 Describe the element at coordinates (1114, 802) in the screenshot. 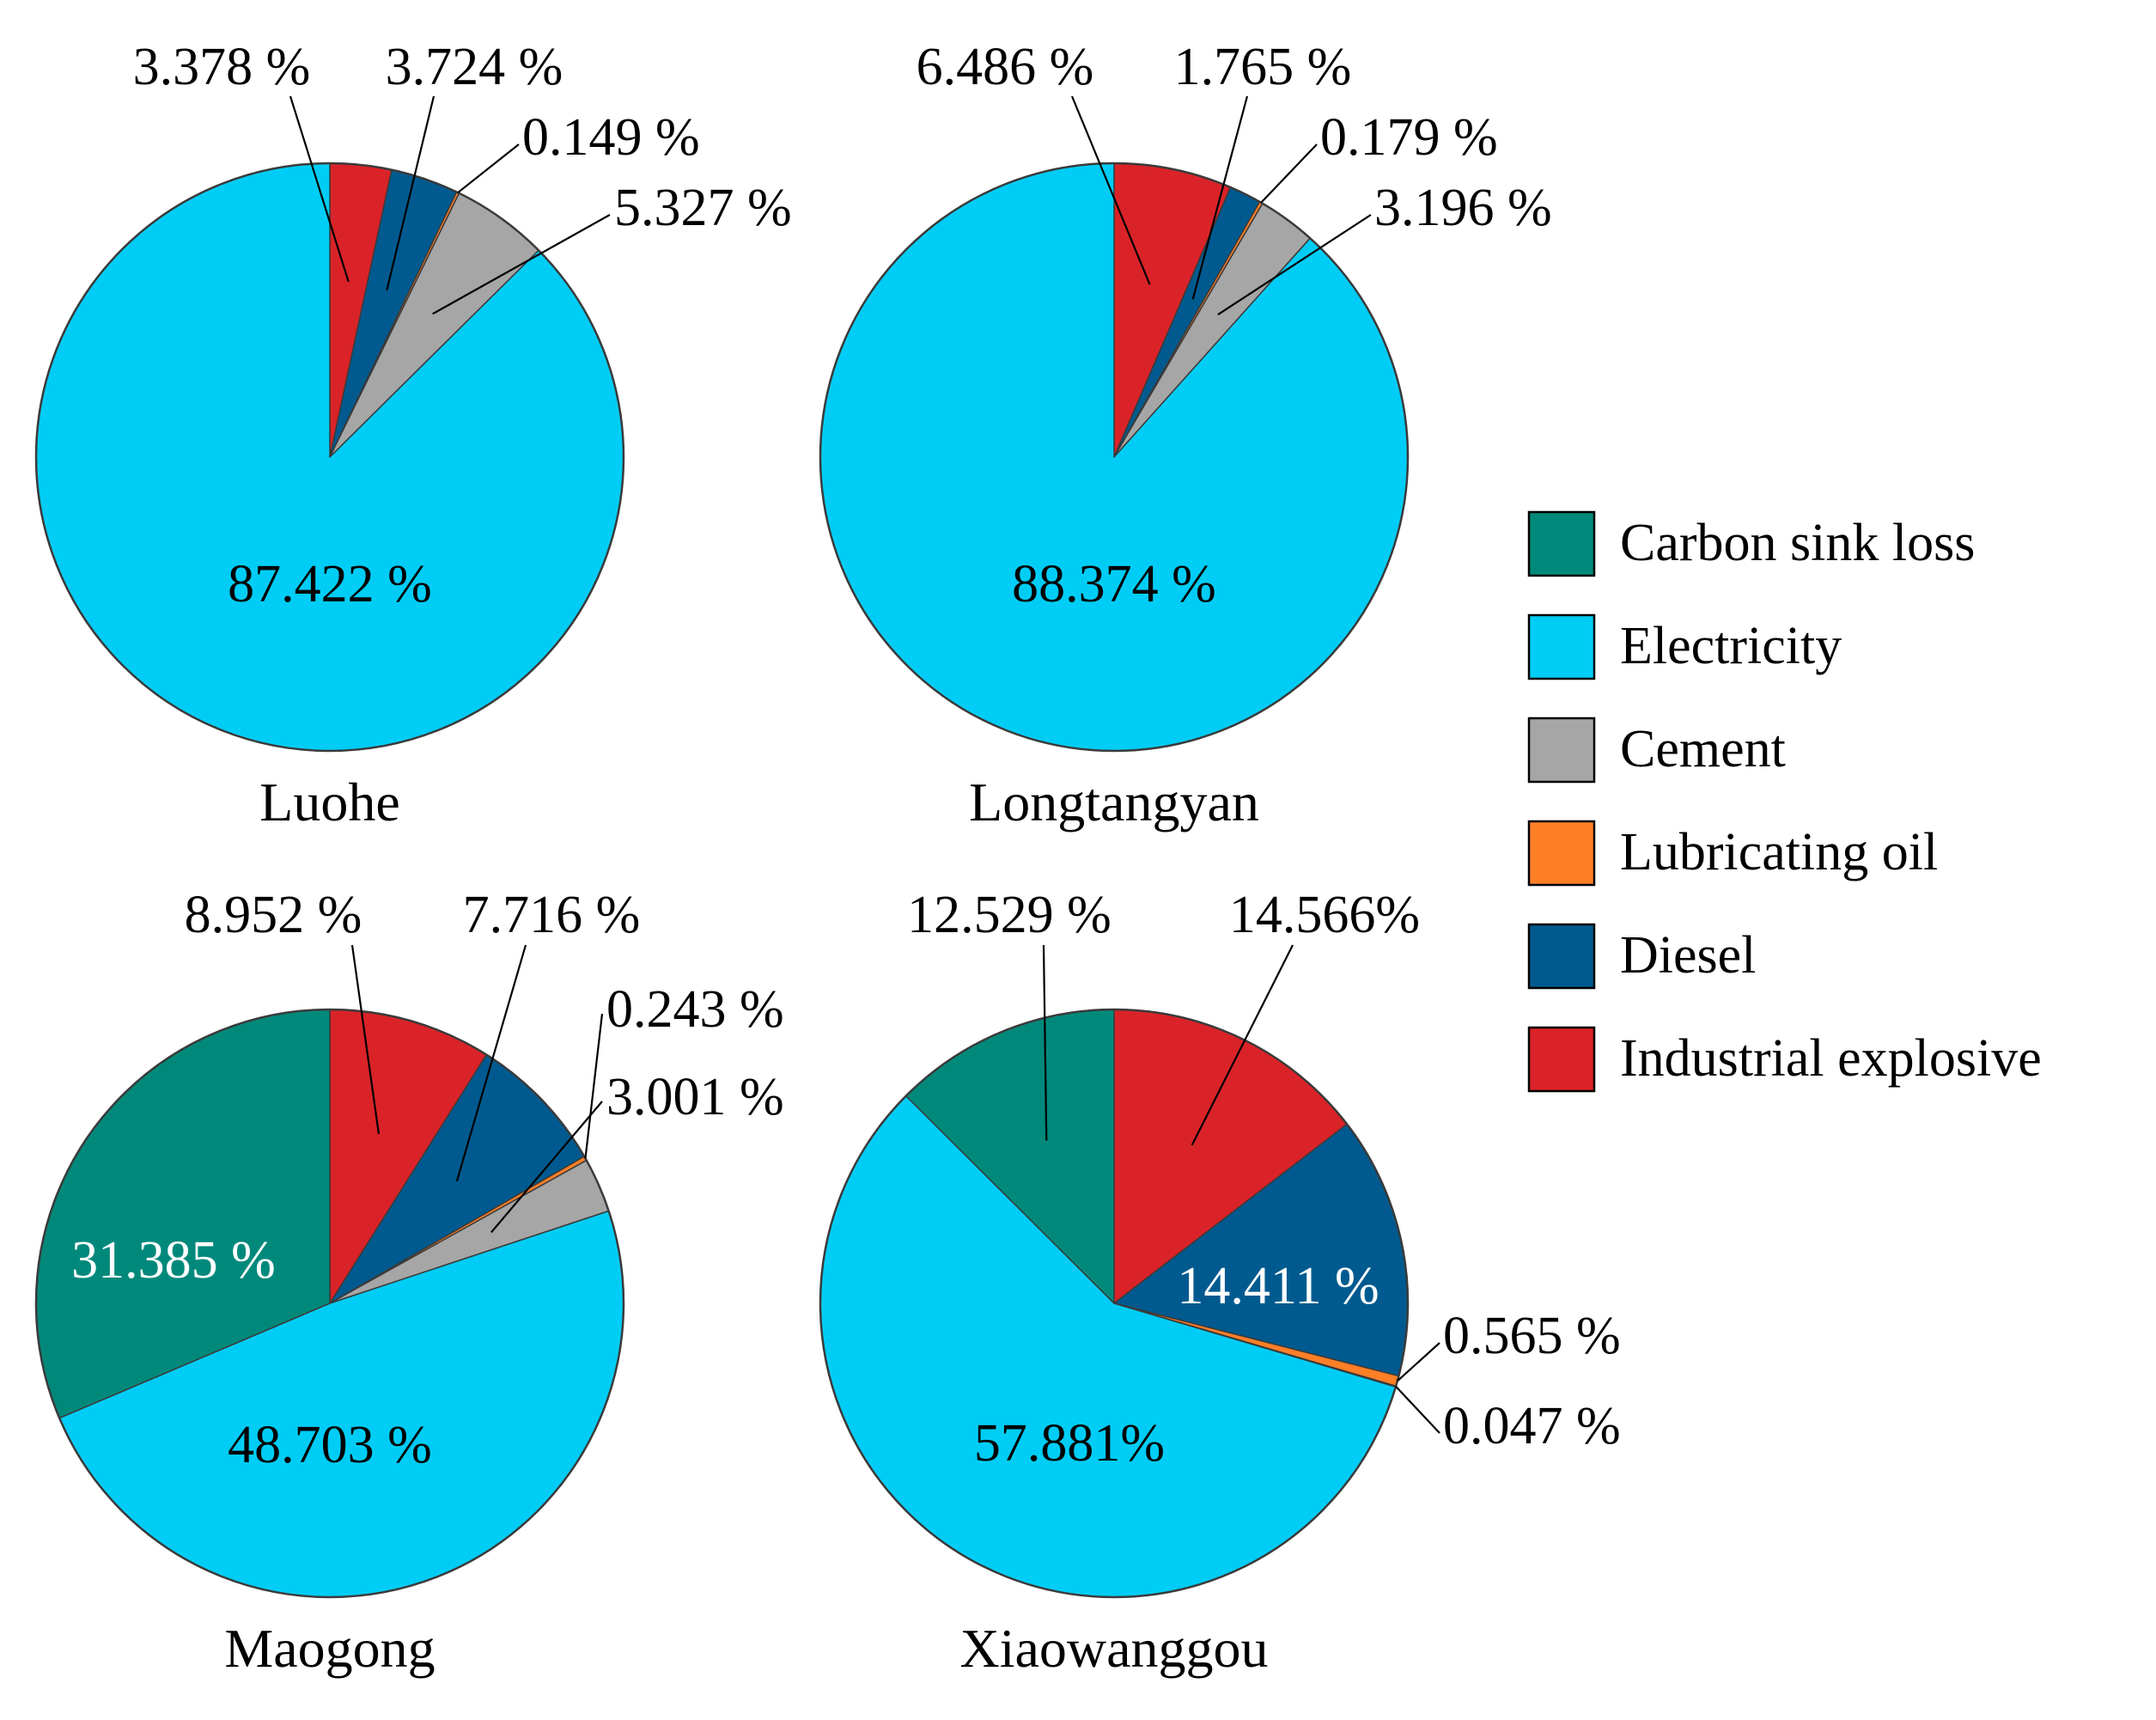

I see `pie-title: Longtangyan` at that location.